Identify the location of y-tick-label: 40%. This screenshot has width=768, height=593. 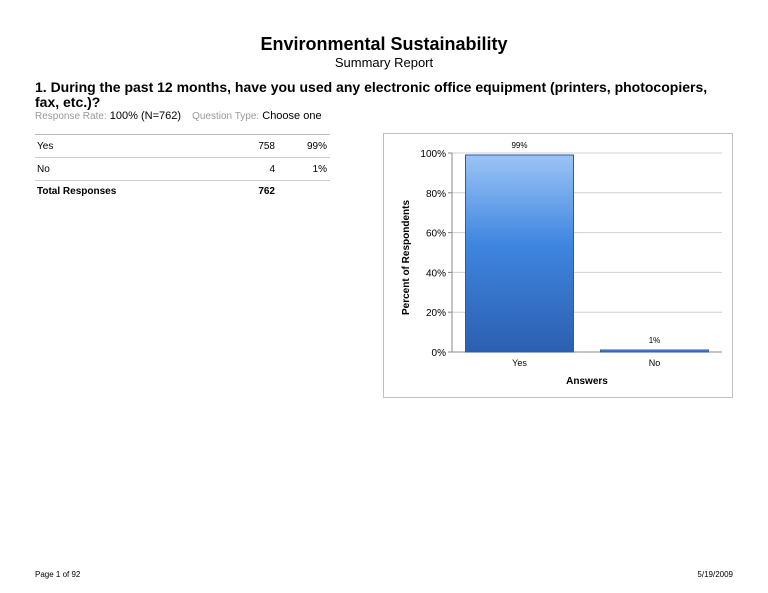
(436, 273).